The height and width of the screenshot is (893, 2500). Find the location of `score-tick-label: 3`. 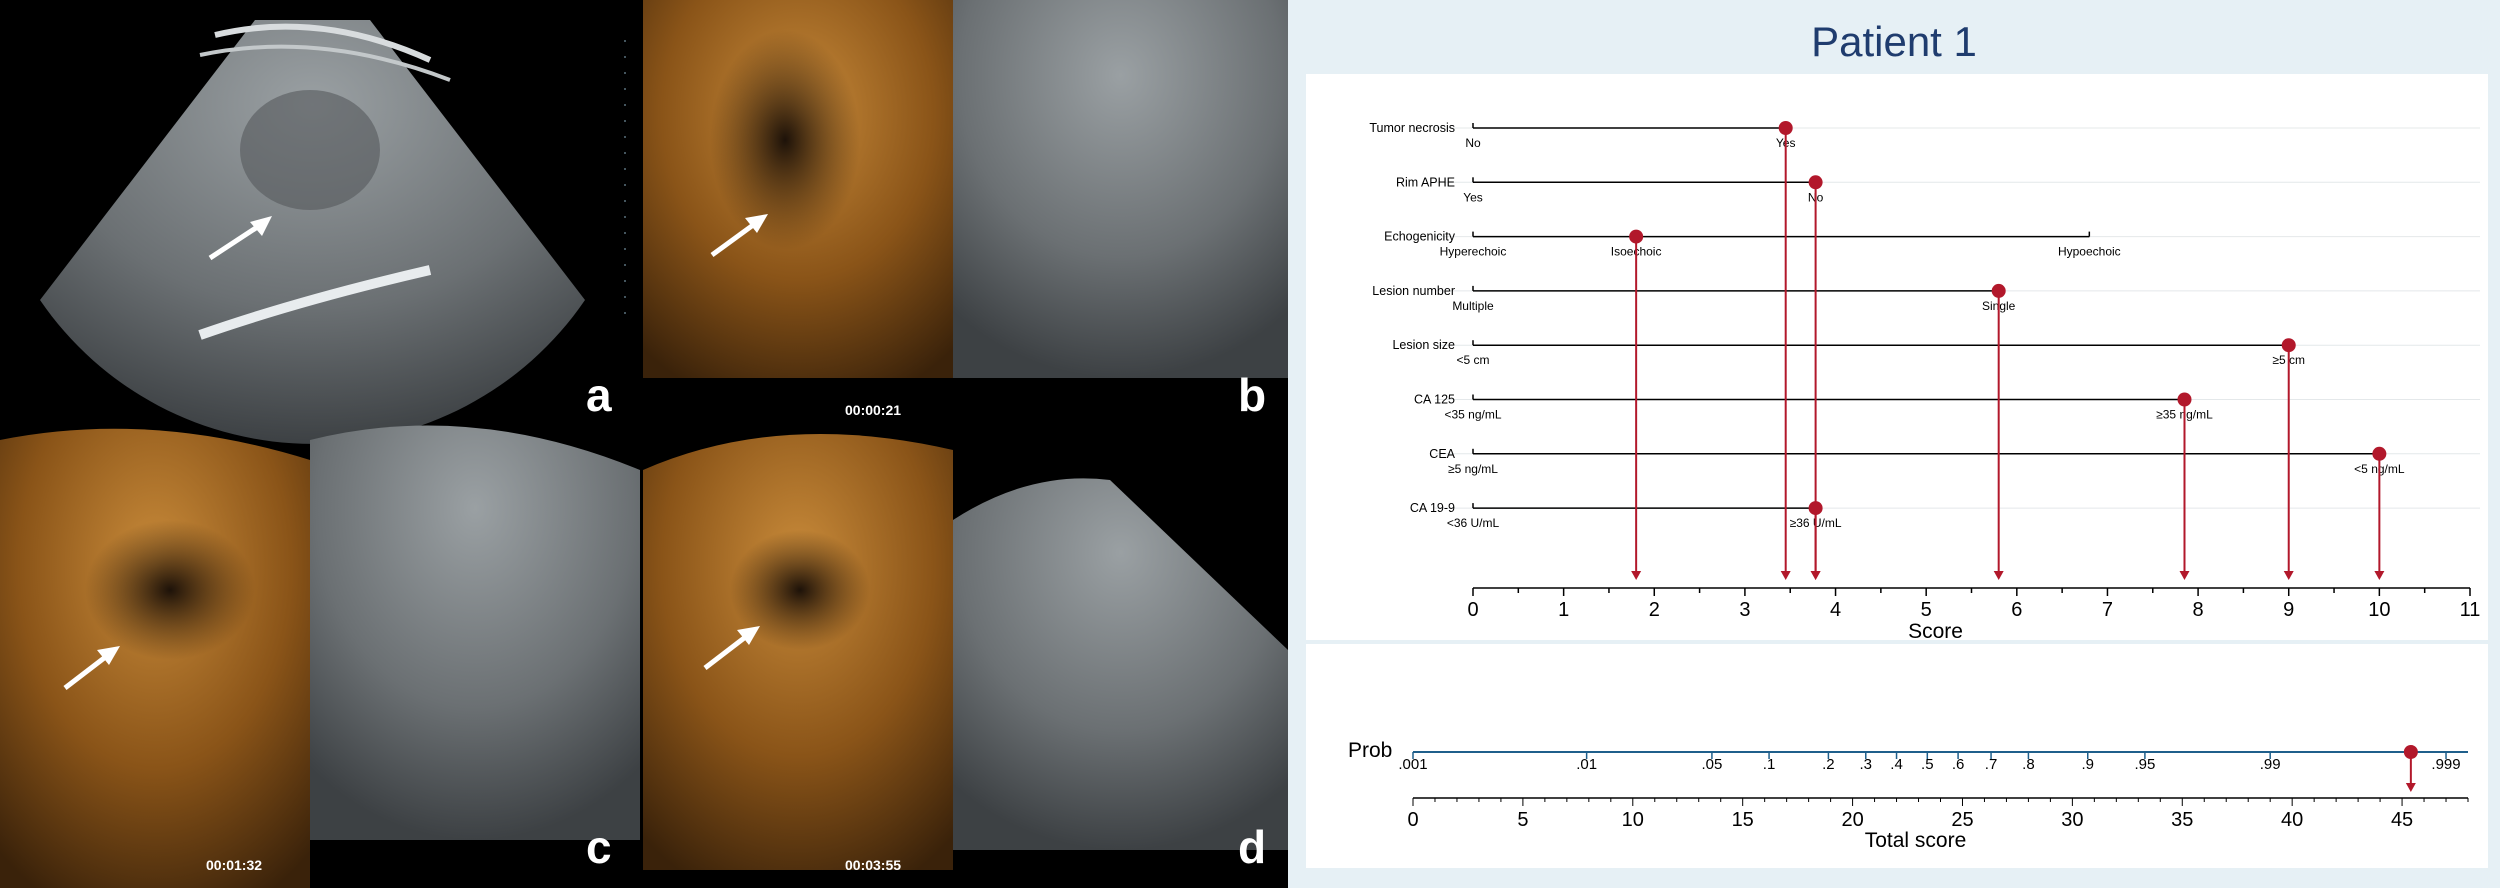

score-tick-label: 3 is located at coordinates (1744, 610).